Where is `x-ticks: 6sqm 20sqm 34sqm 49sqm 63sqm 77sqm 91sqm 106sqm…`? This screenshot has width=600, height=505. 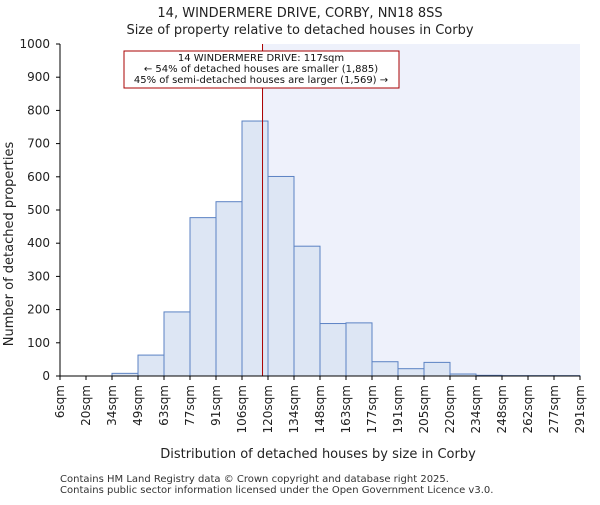 x-ticks: 6sqm 20sqm 34sqm 49sqm 63sqm 77sqm 91sqm 106sqm… is located at coordinates (320, 404).